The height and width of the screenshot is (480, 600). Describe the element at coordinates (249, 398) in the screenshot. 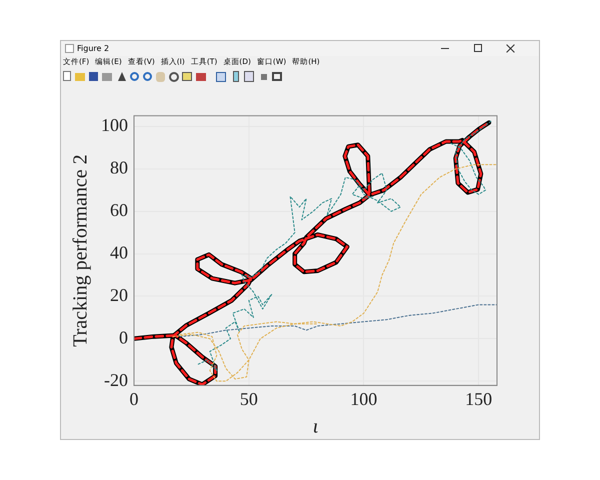

I see `x-tick-label: 50` at that location.